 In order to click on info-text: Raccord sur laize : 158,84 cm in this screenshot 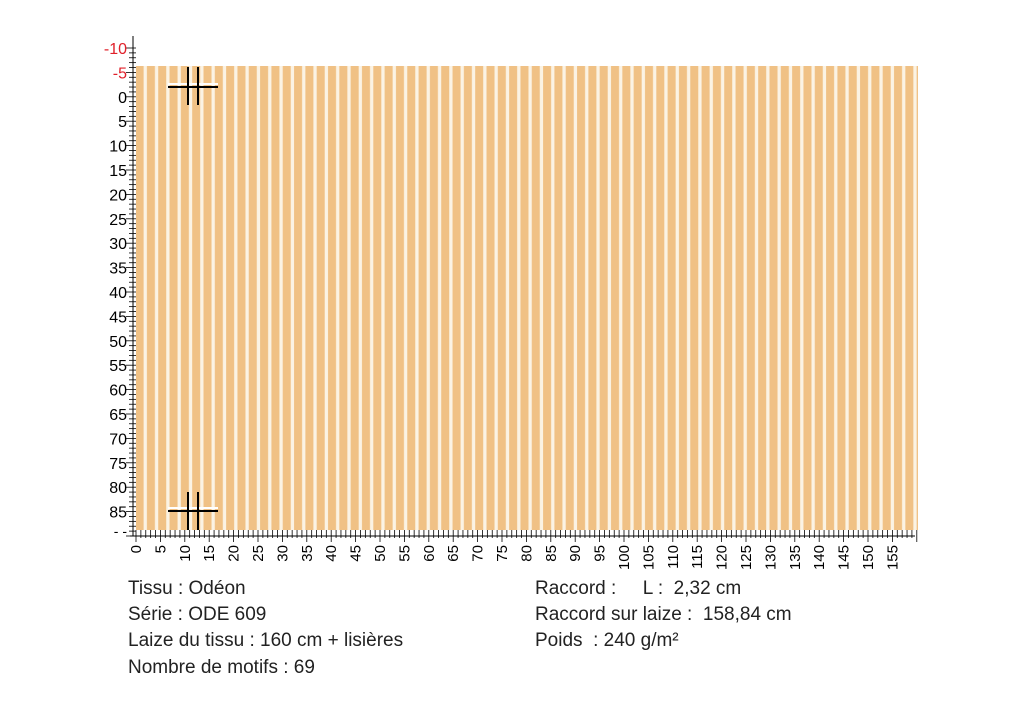, I will do `click(663, 614)`.